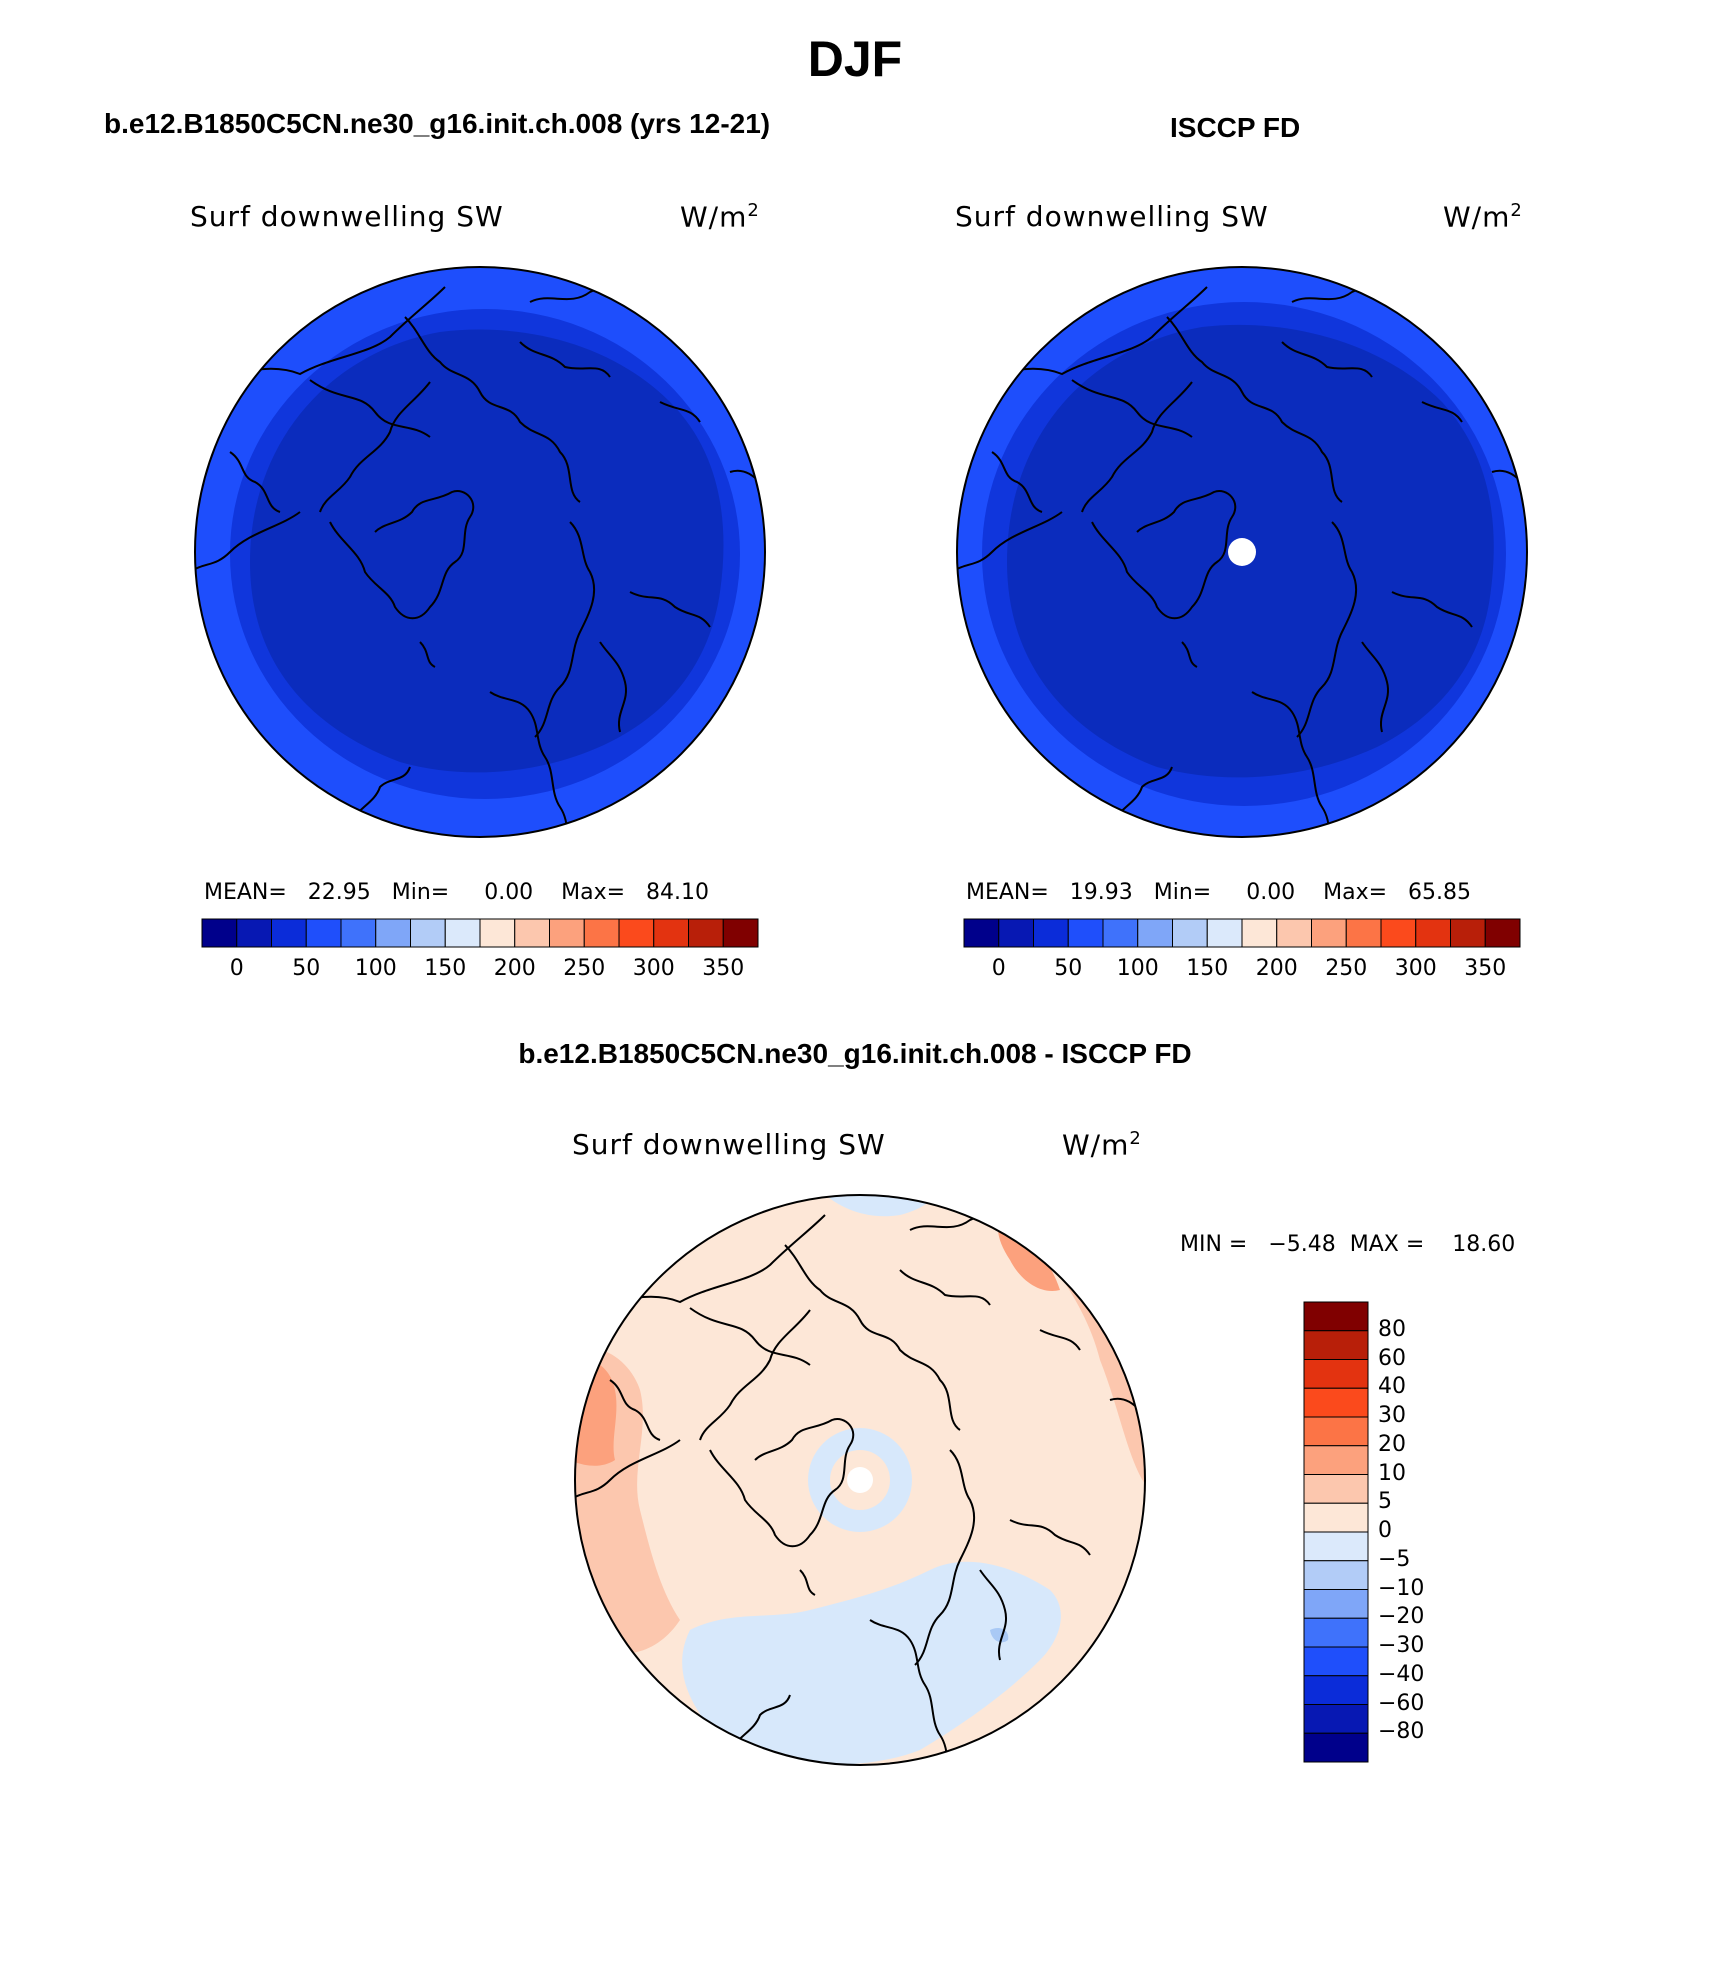  Describe the element at coordinates (347, 216) in the screenshot. I see `model-variable-label: Surf downwelling SW` at that location.